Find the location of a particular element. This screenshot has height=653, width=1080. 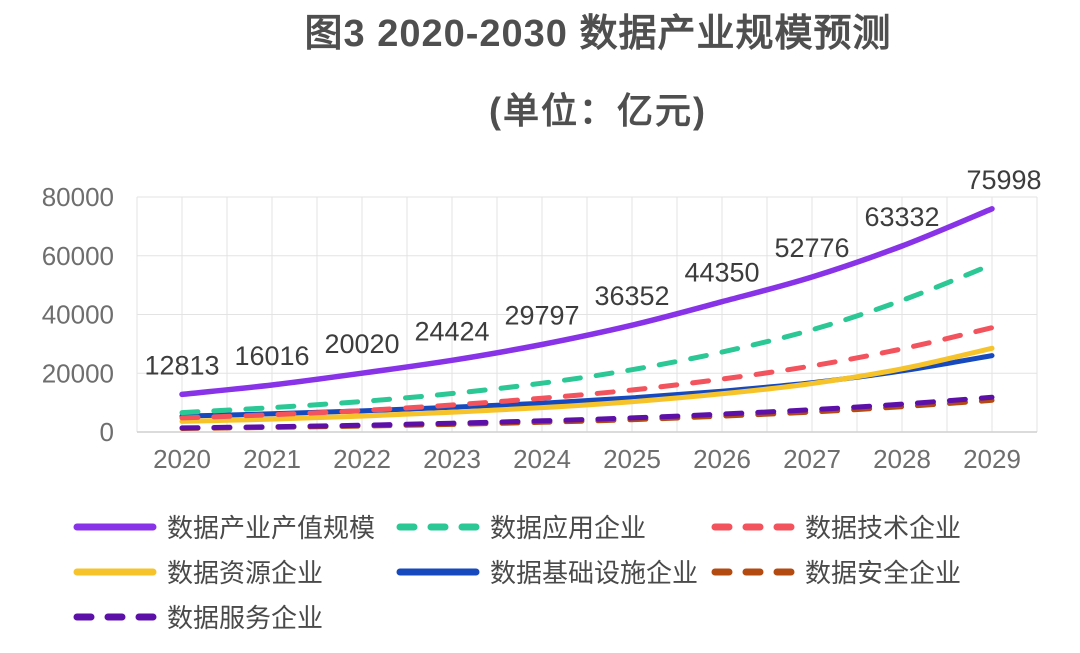

x-axis-tick-label: 2029 is located at coordinates (992, 459).